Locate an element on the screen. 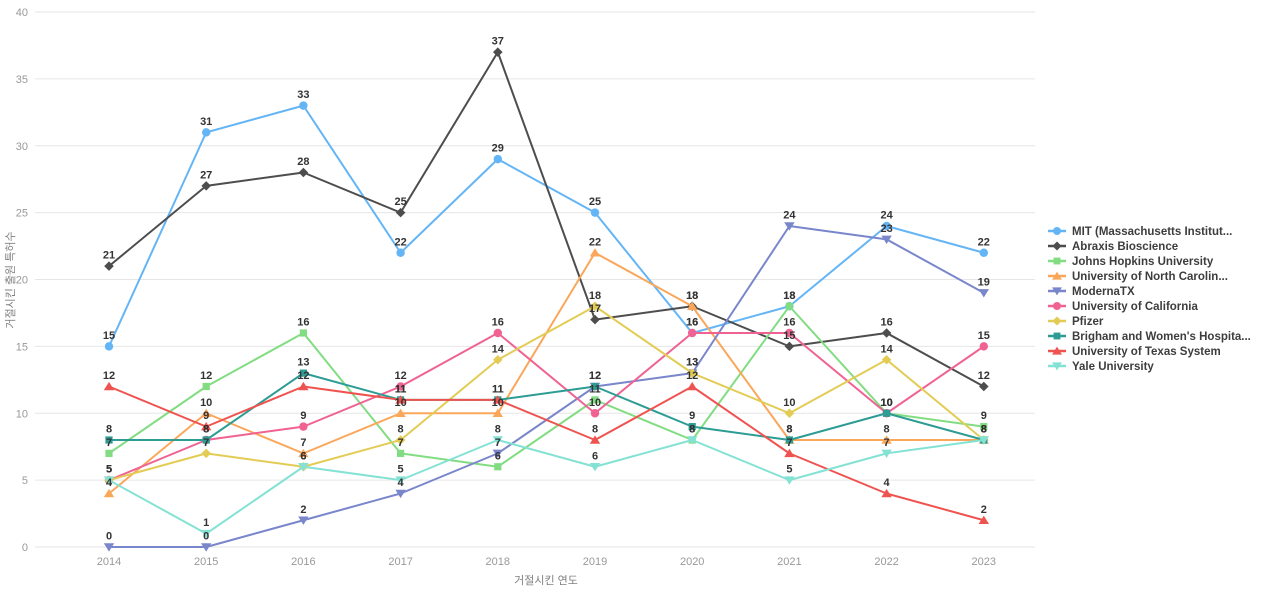 Image resolution: width=1280 pixels, height=600 pixels. legend-item-7: Pfizer is located at coordinates (1076, 322).